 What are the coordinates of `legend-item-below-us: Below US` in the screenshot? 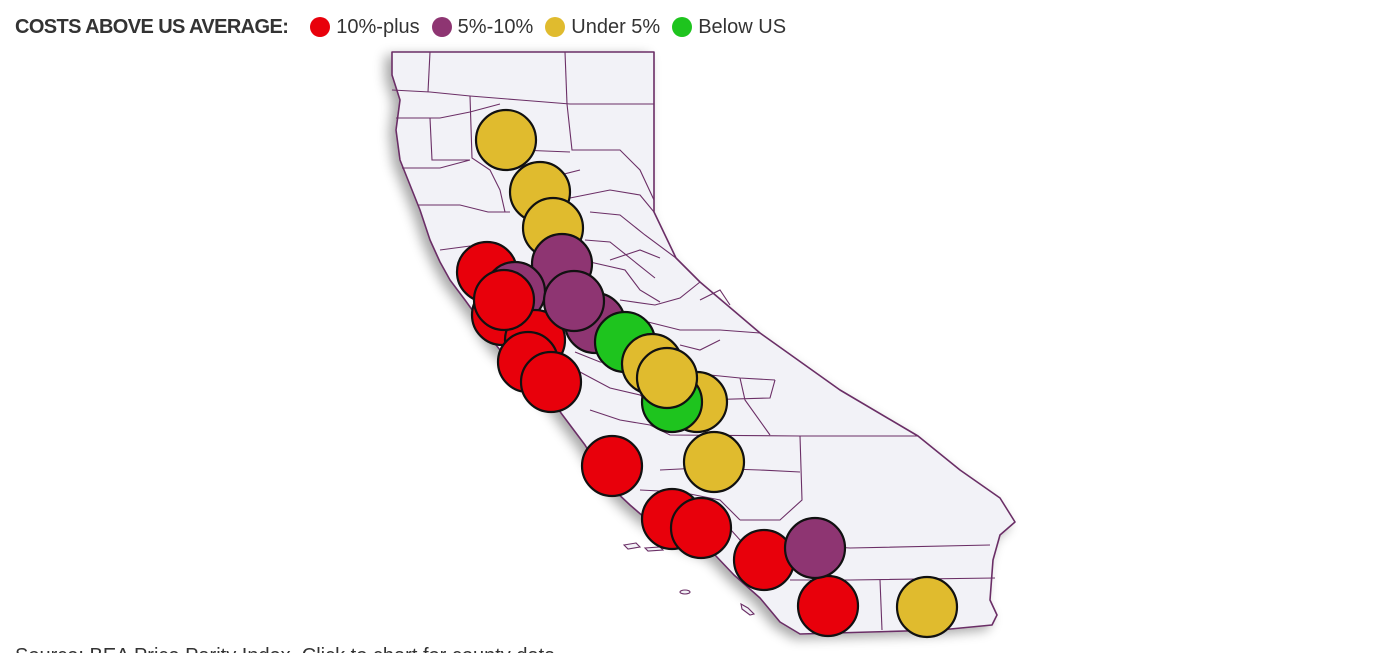 It's located at (729, 27).